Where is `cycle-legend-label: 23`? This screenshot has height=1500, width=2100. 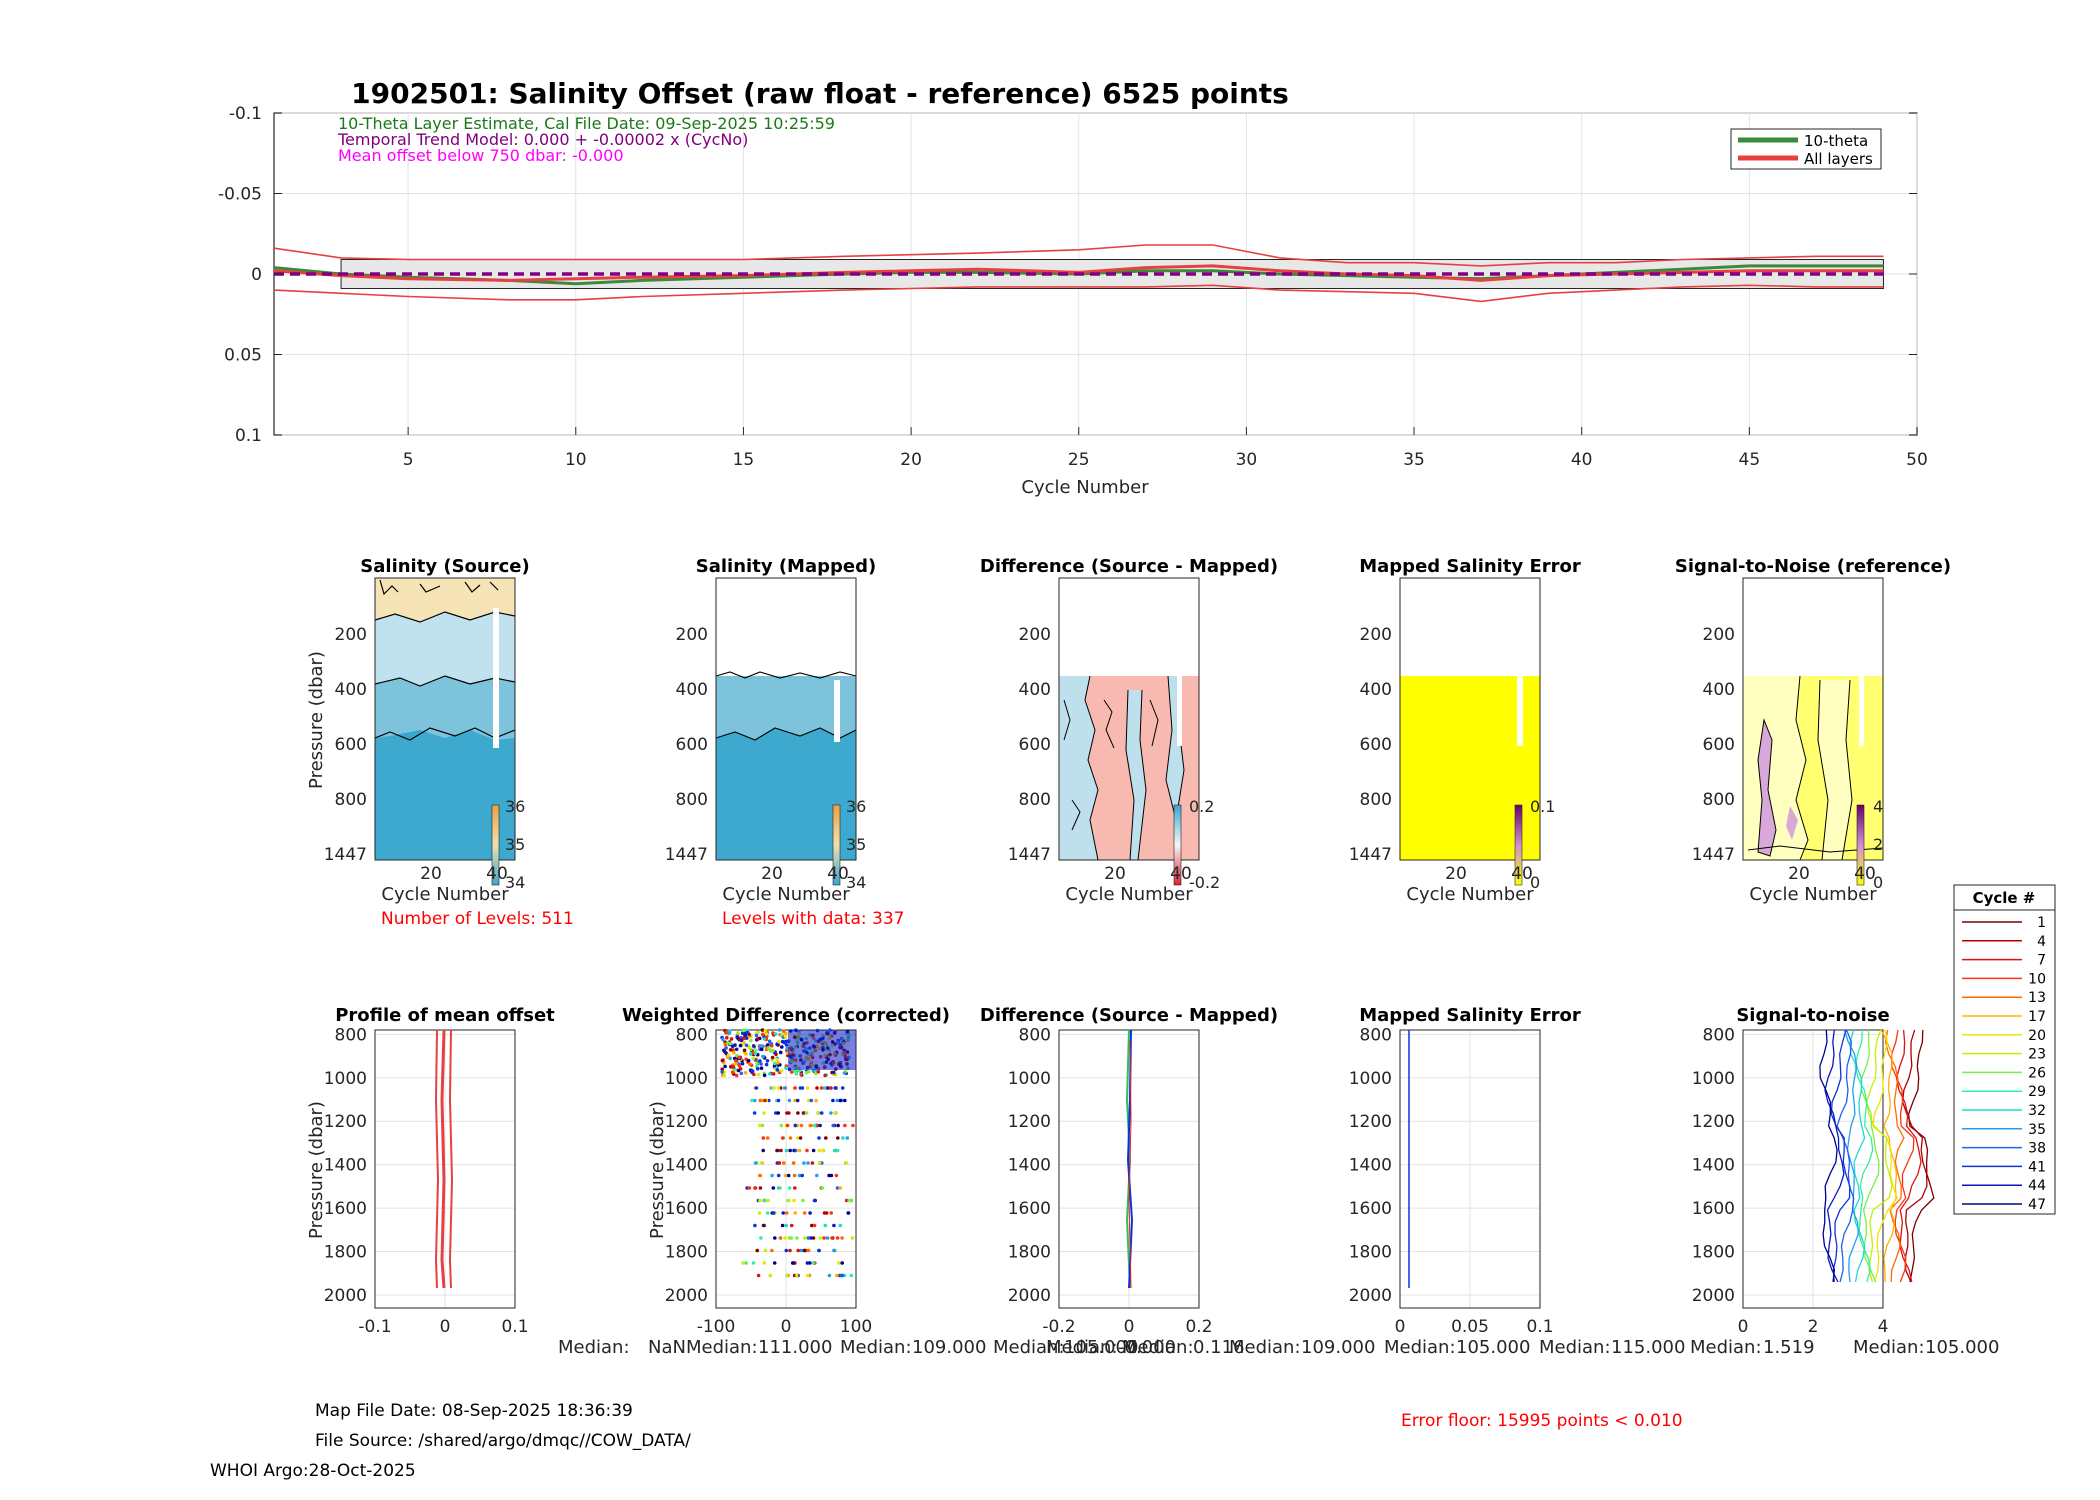 cycle-legend-label: 23 is located at coordinates (2037, 1055).